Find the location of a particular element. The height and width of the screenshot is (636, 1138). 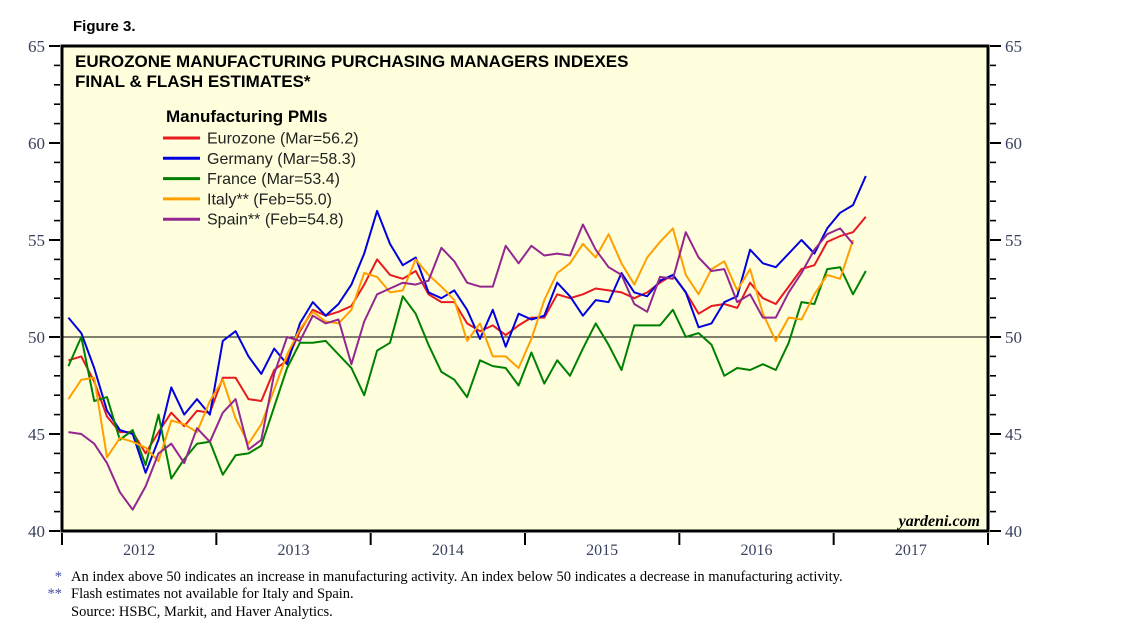

x-axis-year-label: 2016 is located at coordinates (757, 550).